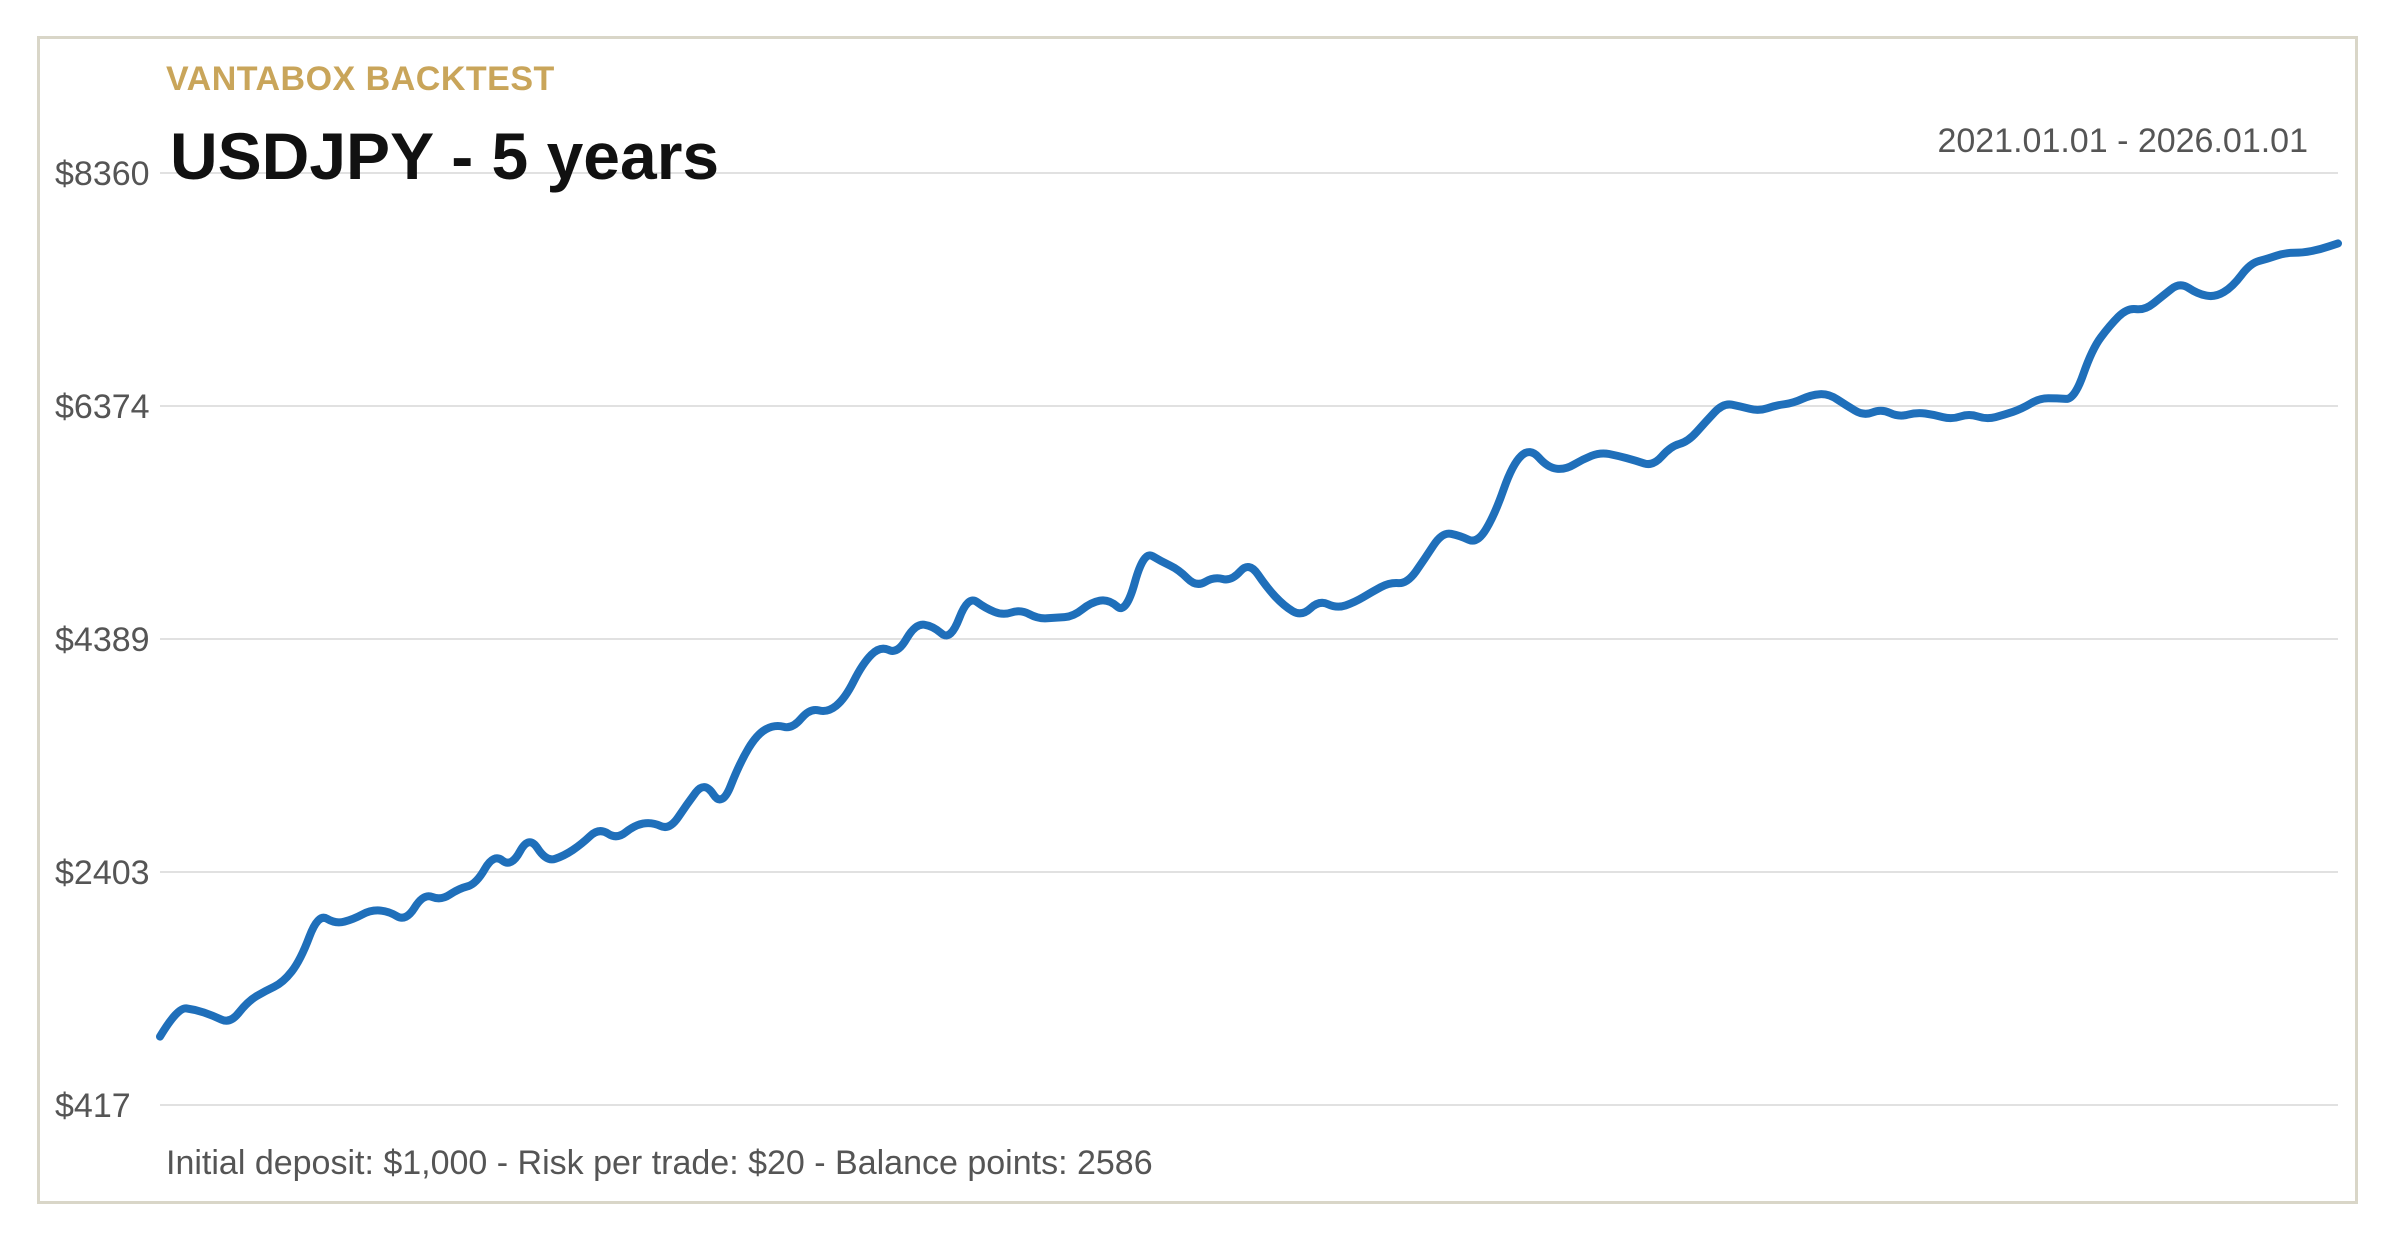 This screenshot has height=1240, width=2400. Describe the element at coordinates (102, 407) in the screenshot. I see `y-tick-label: $6374` at that location.